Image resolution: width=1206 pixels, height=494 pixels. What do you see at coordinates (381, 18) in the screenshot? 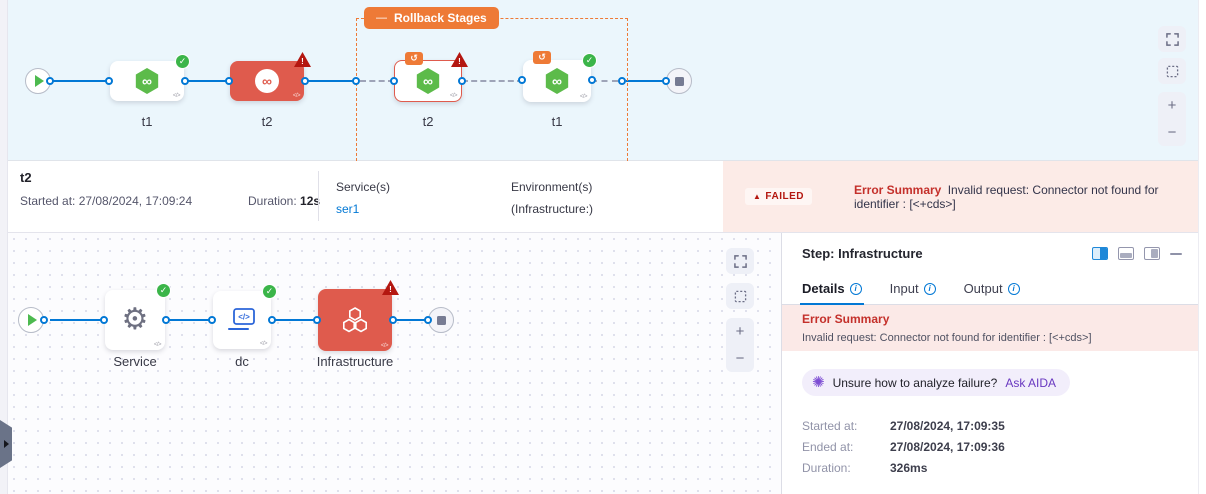
I see `collapse-minus-icon: —` at bounding box center [381, 18].